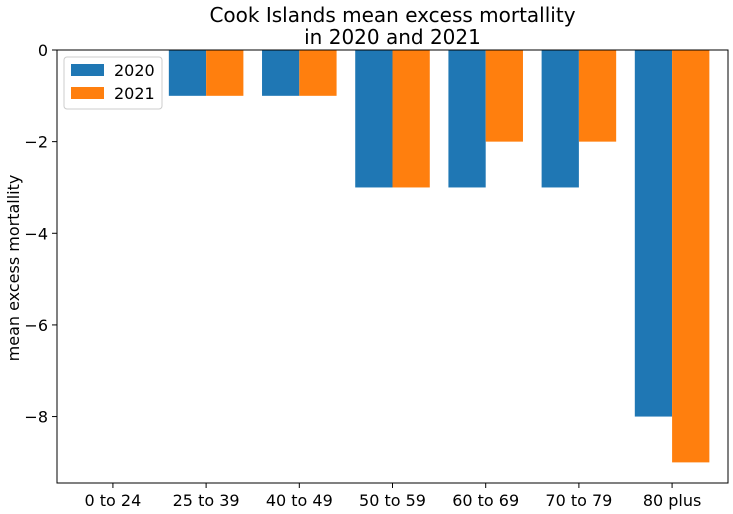  Describe the element at coordinates (87, 70) in the screenshot. I see `legend-swatch-2020` at that location.